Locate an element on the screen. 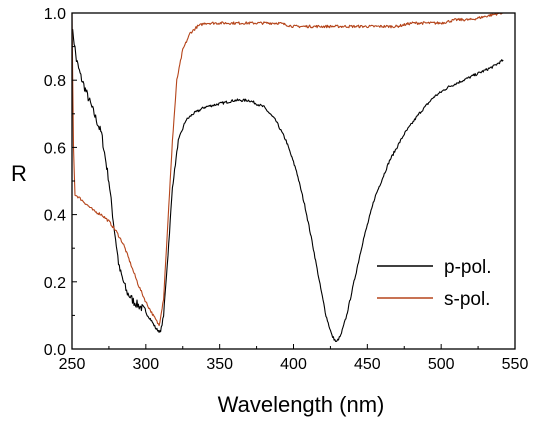 This screenshot has height=422, width=550. y-axis-title: R is located at coordinates (19, 173).